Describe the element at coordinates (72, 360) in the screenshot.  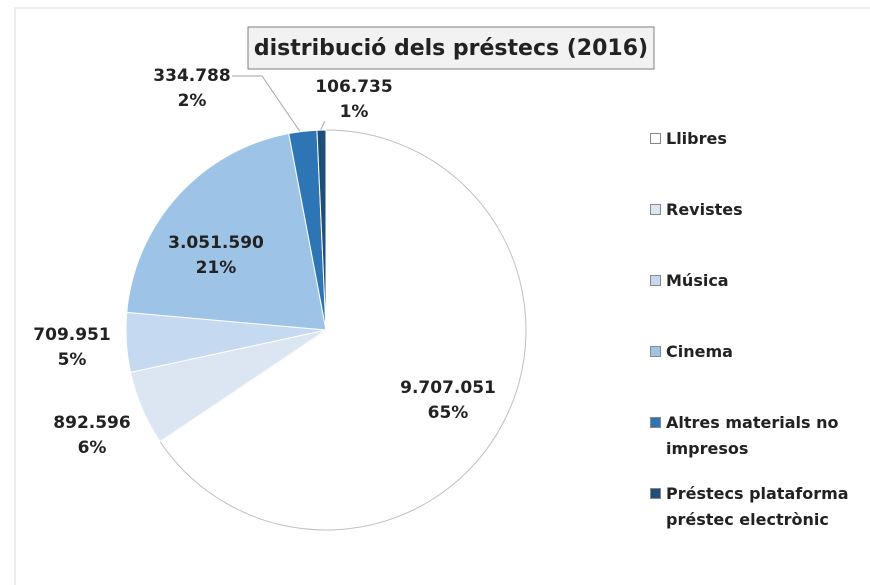
I see `percent-label: 5%` at that location.